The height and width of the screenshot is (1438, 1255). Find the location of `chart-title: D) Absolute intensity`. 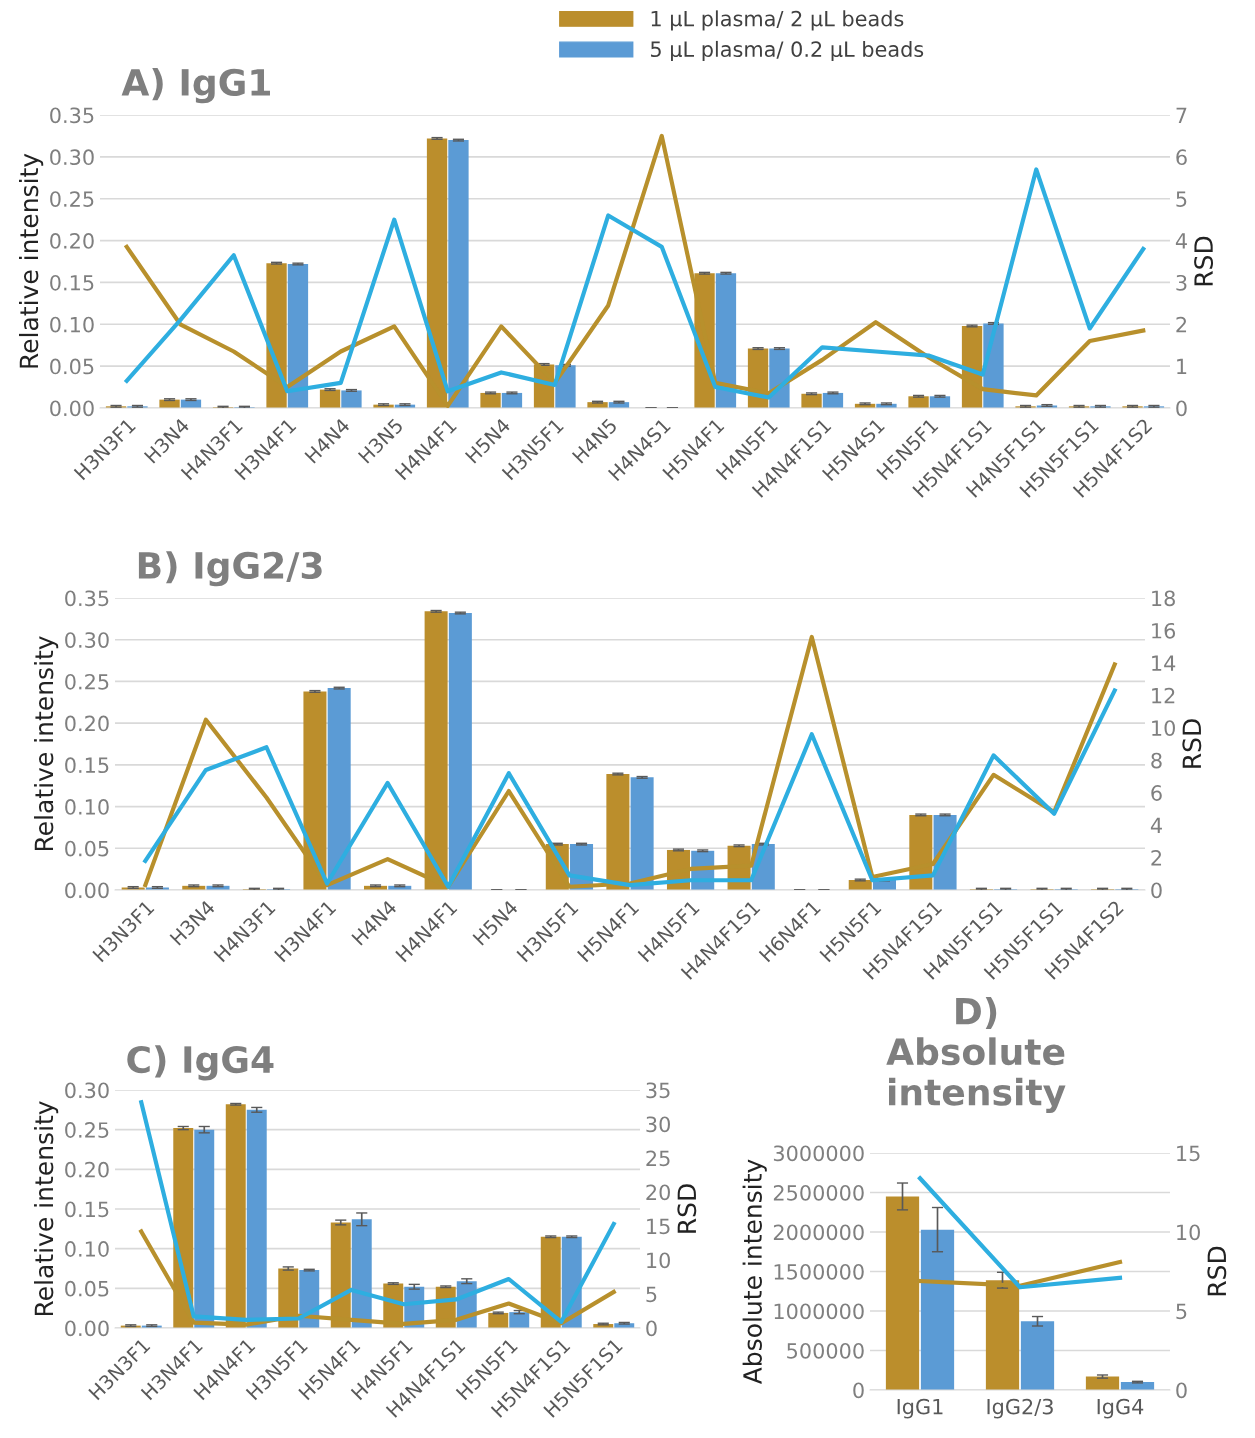

chart-title: D) Absolute intensity is located at coordinates (976, 1054).